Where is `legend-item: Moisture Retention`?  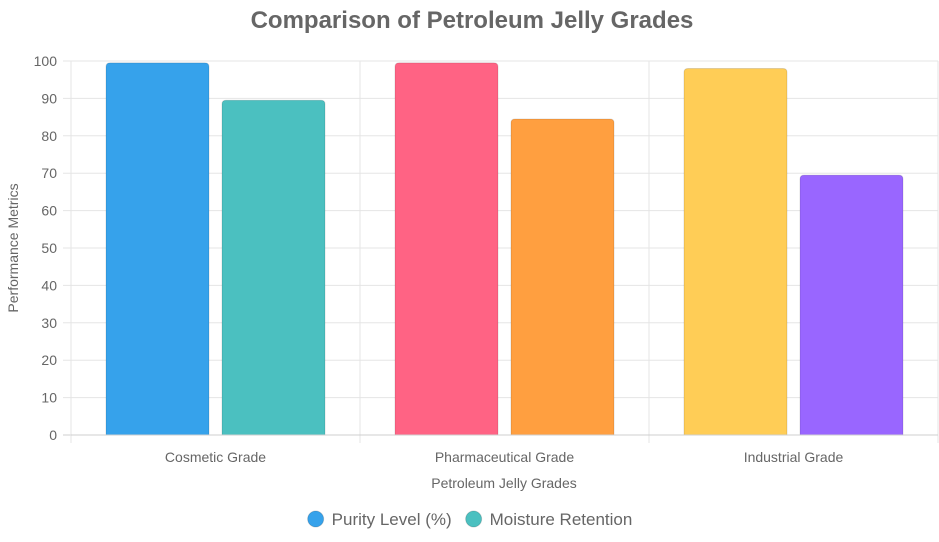
legend-item: Moisture Retention is located at coordinates (549, 519).